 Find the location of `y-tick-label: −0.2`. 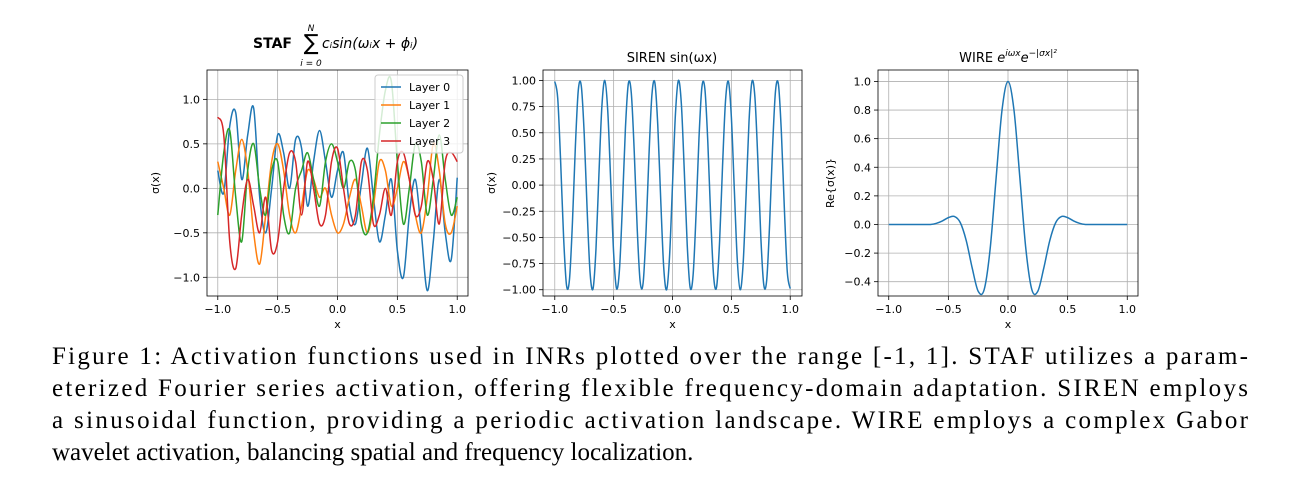

y-tick-label: −0.2 is located at coordinates (857, 253).